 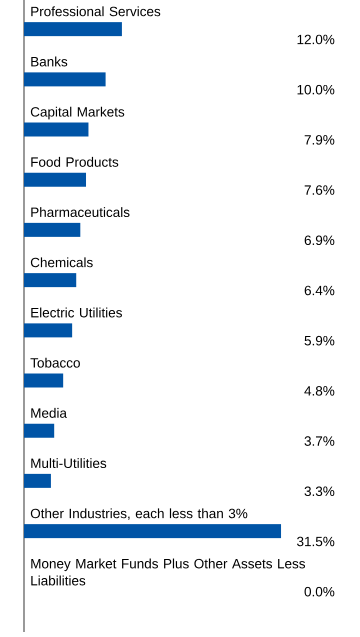 What do you see at coordinates (319, 341) in the screenshot?
I see `data-label: 5.9%` at bounding box center [319, 341].